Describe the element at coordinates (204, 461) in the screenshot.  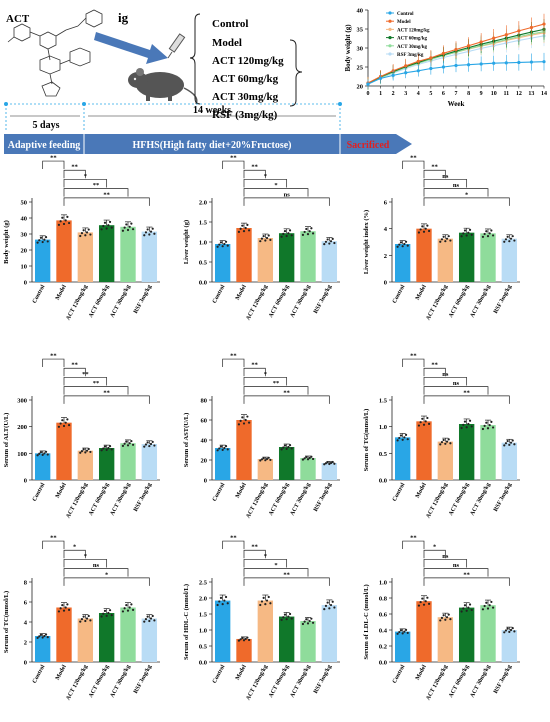
I see `y-tick-label: 20` at that location.